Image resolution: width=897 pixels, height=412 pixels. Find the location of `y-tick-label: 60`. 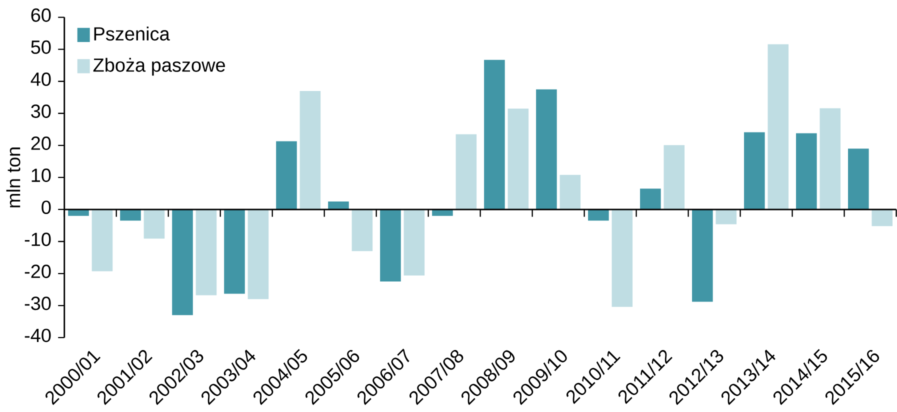

y-tick-label: 60 is located at coordinates (41, 15).